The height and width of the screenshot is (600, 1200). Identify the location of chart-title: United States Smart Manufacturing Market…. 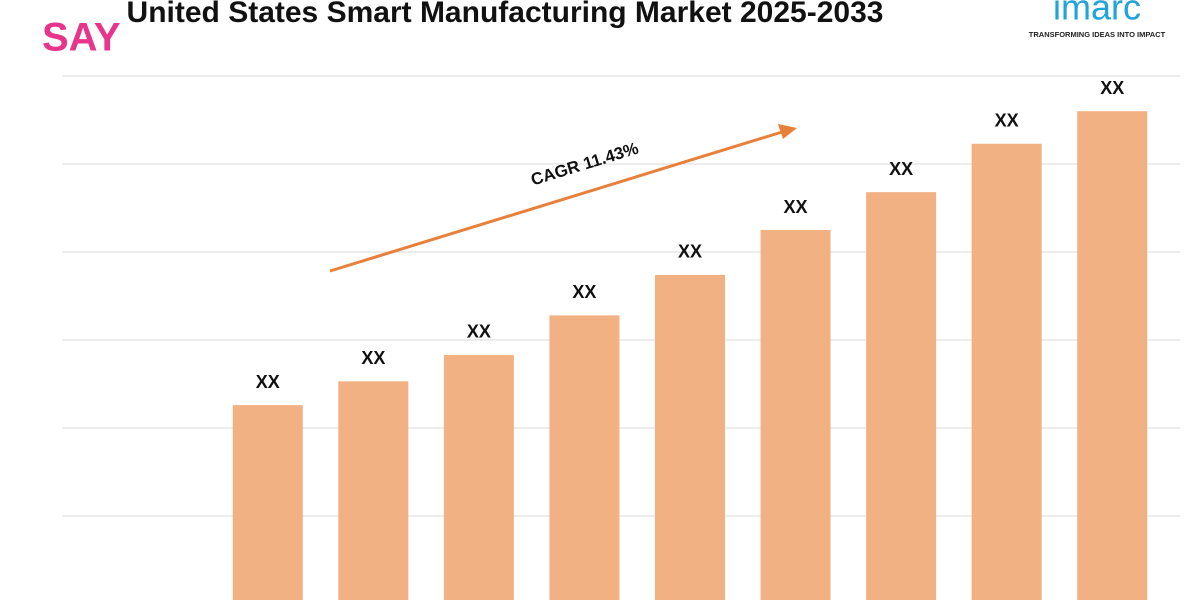
(505, 14).